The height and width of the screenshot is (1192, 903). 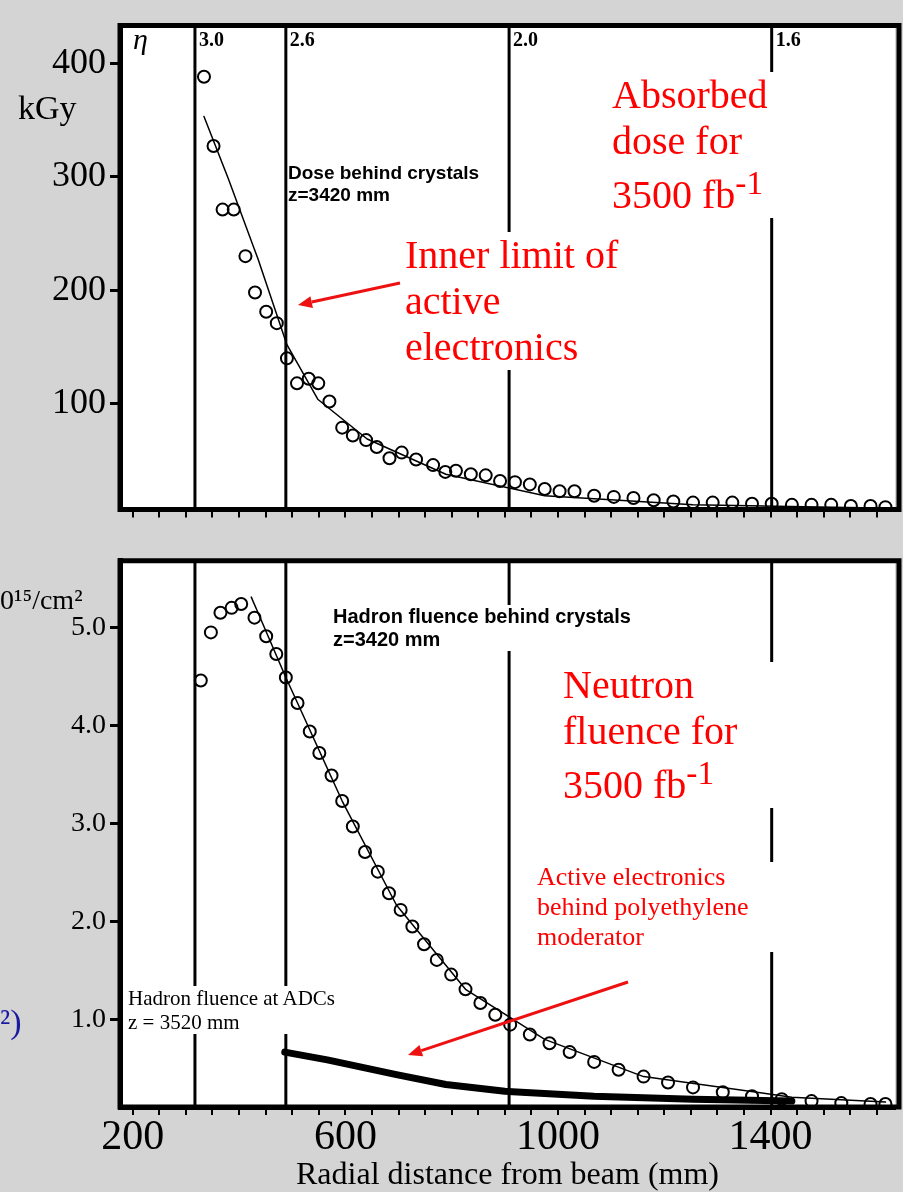 What do you see at coordinates (719, 145) in the screenshot?
I see `annotation: Absorbed dose for 3500 fb$^{-1}$` at bounding box center [719, 145].